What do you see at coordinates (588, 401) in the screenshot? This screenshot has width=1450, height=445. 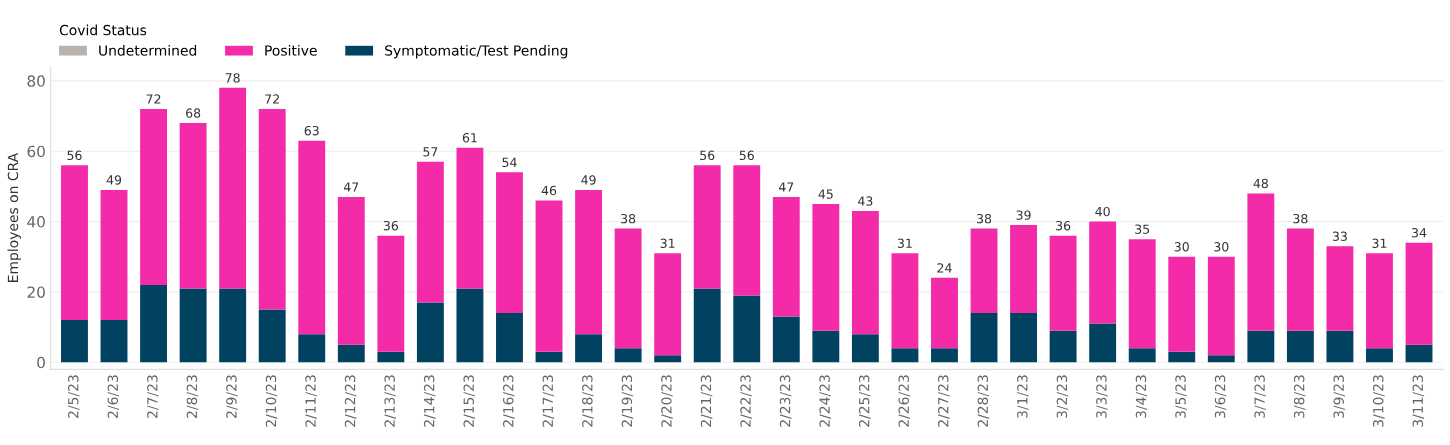 I see `x-tick-label: 2/18/23` at bounding box center [588, 401].